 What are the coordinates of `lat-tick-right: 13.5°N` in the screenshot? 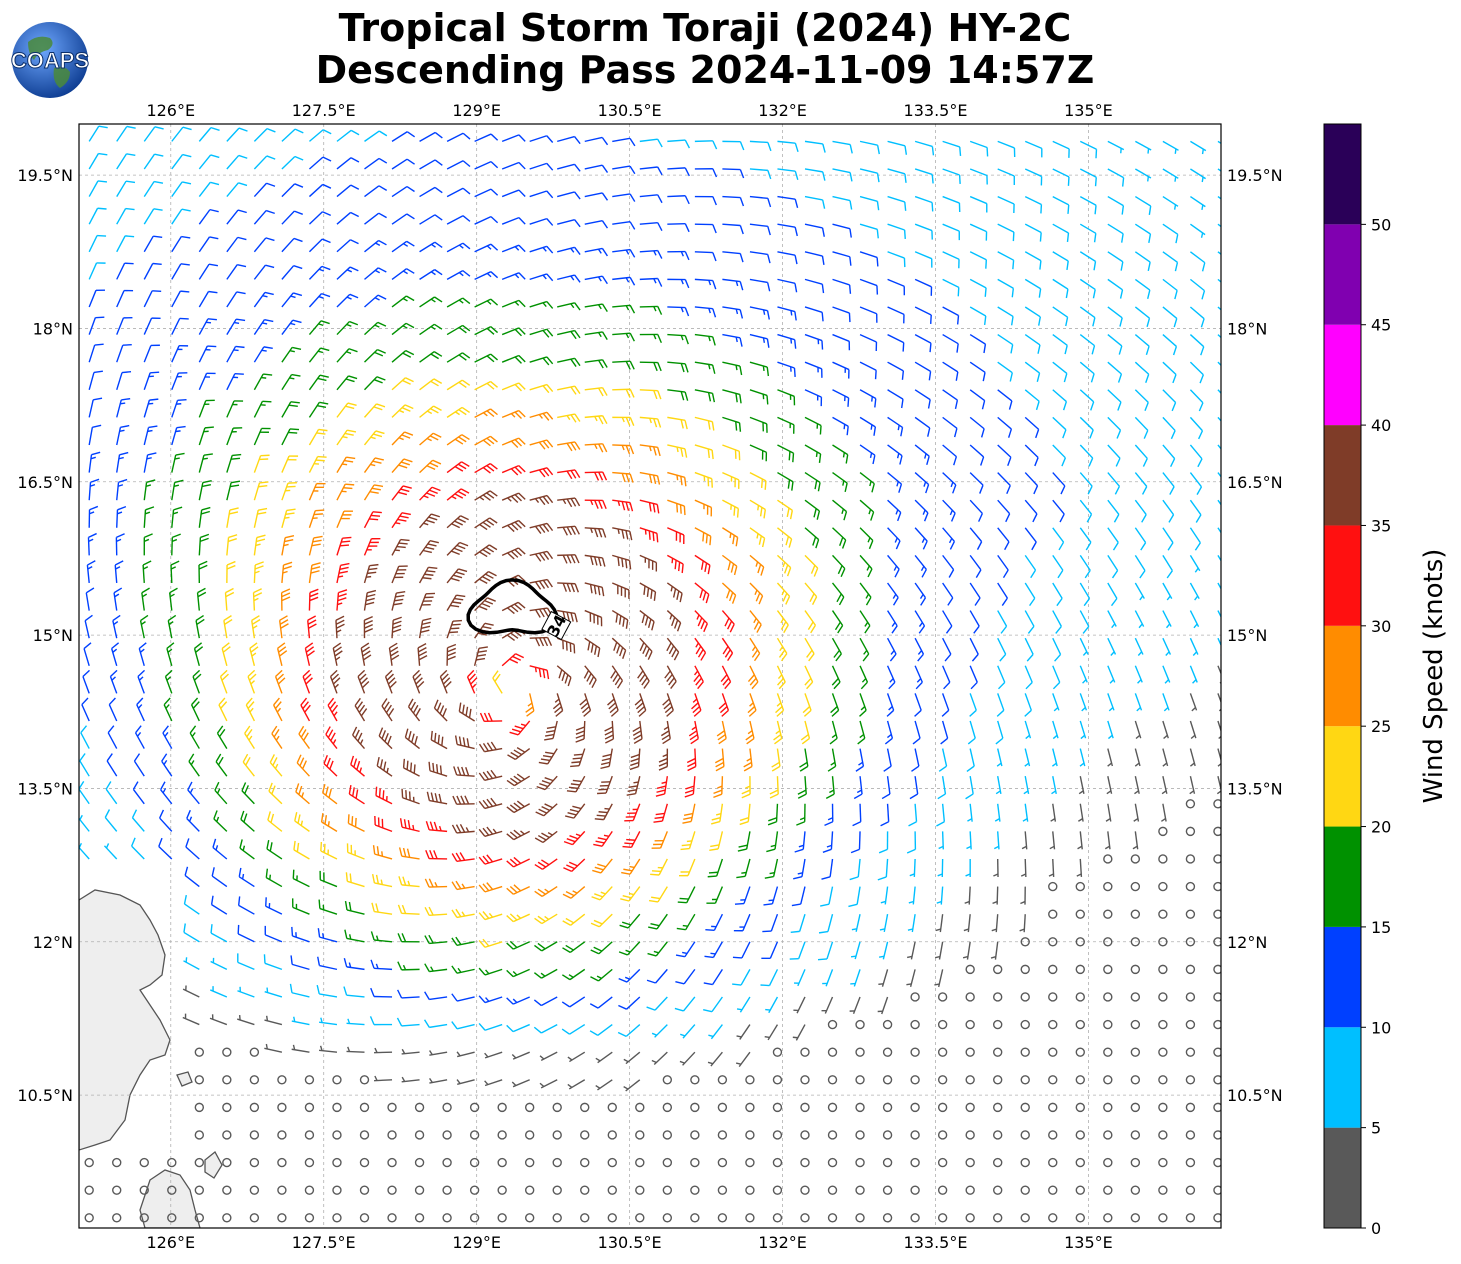 It's located at (1255, 788).